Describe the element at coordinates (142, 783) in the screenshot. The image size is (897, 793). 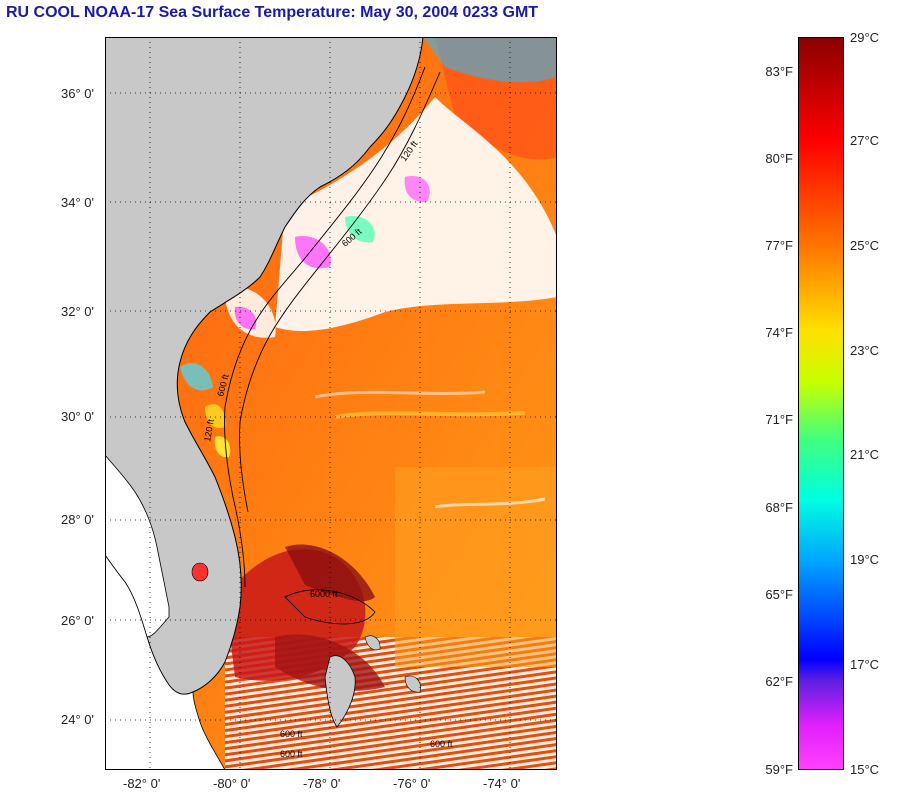
I see `lon-tick-label: -82° 0'` at that location.